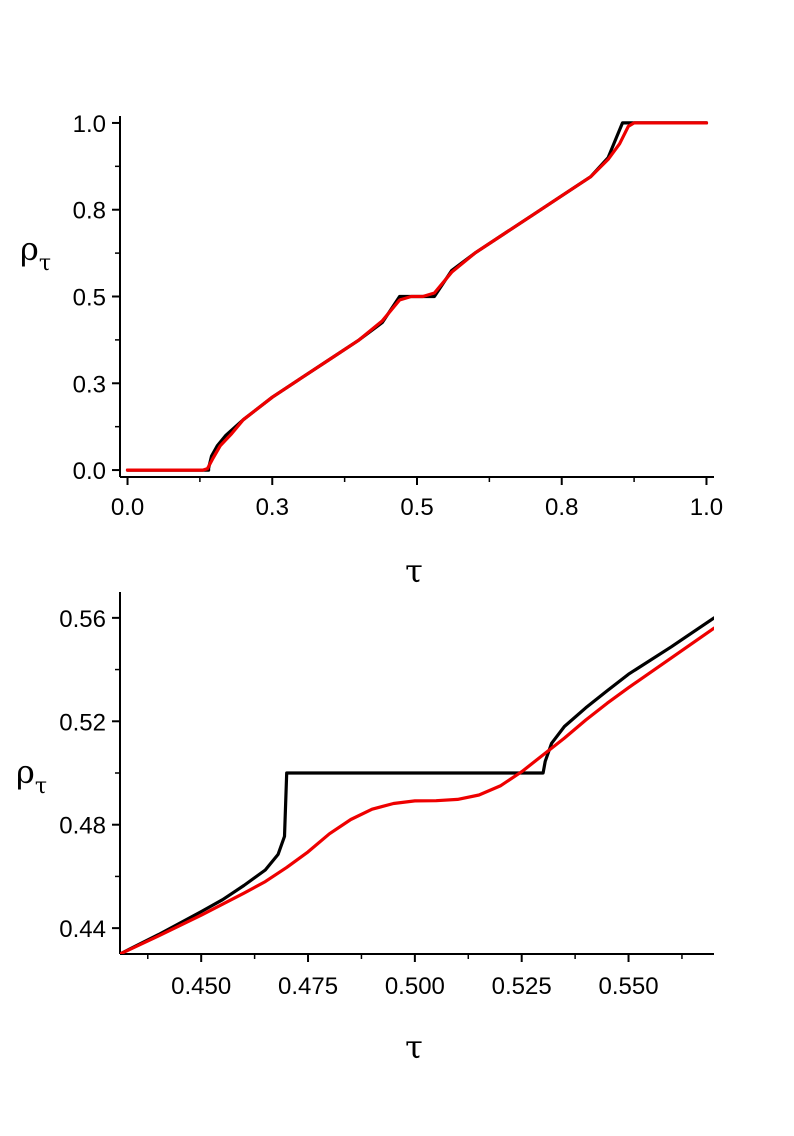 This screenshot has width=794, height=1136. Describe the element at coordinates (82, 619) in the screenshot. I see `y-tick-label: 0.56` at that location.